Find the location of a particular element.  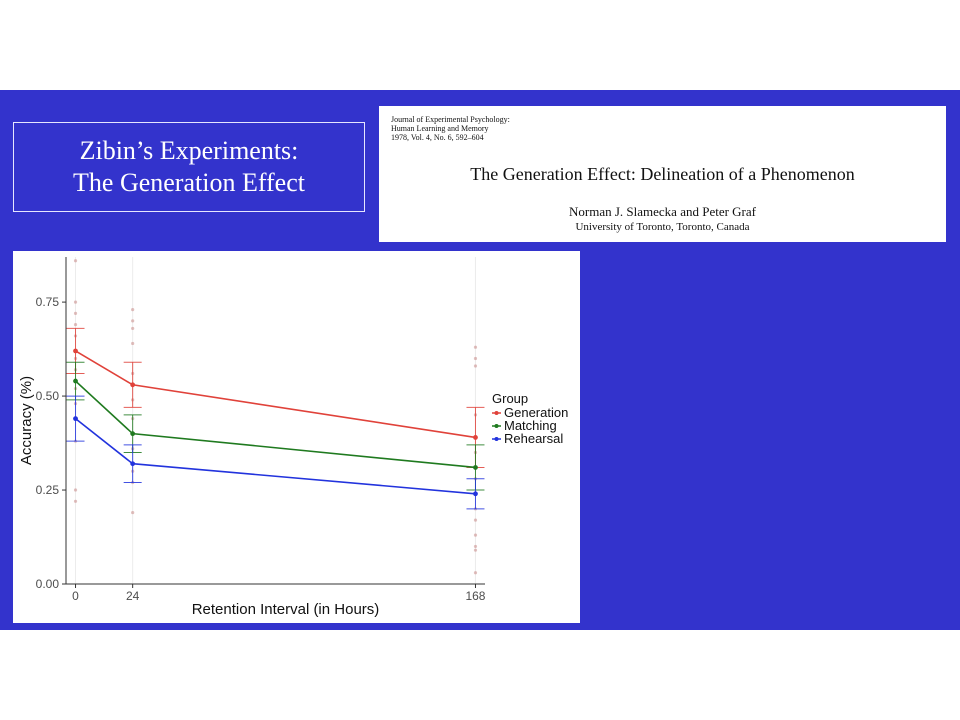

legend-label-matching: Matching is located at coordinates (530, 425).